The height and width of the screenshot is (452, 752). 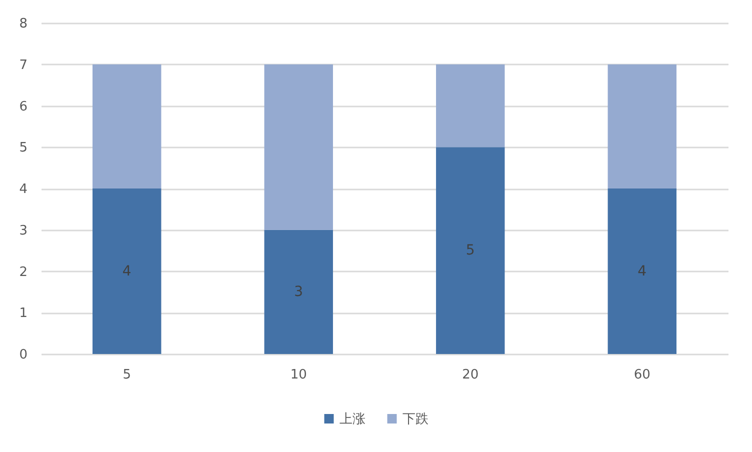 What do you see at coordinates (23, 272) in the screenshot?
I see `y-tick-label: 2` at bounding box center [23, 272].